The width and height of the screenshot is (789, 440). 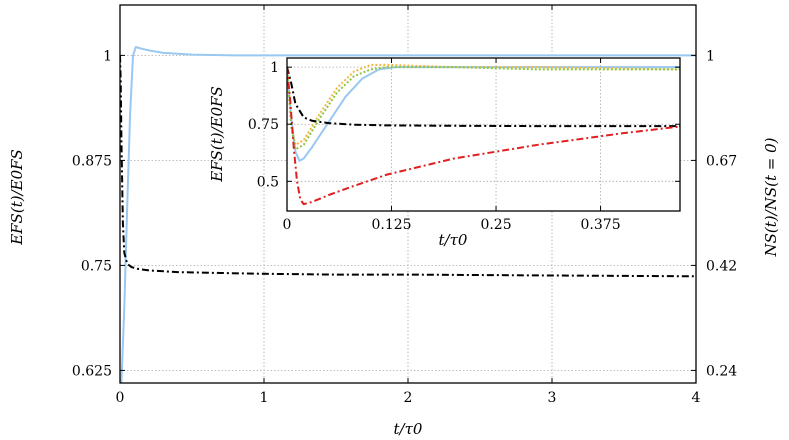 I want to click on main-x-tick-label: 4, so click(x=696, y=398).